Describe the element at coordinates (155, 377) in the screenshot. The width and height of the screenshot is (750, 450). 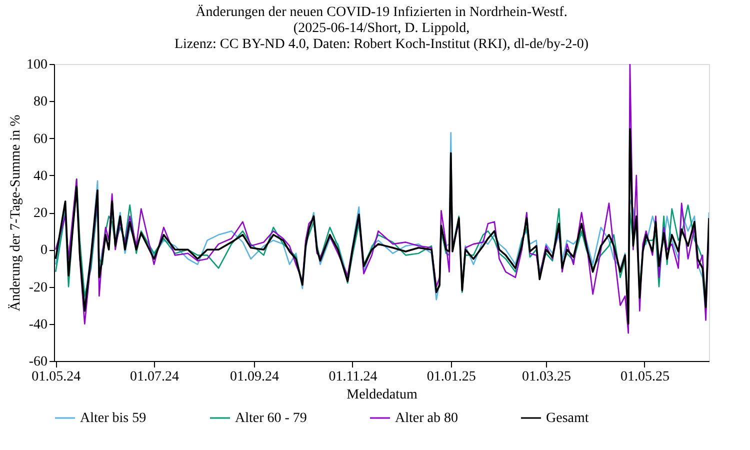
I see `x-tick-label: 01.07.24` at that location.